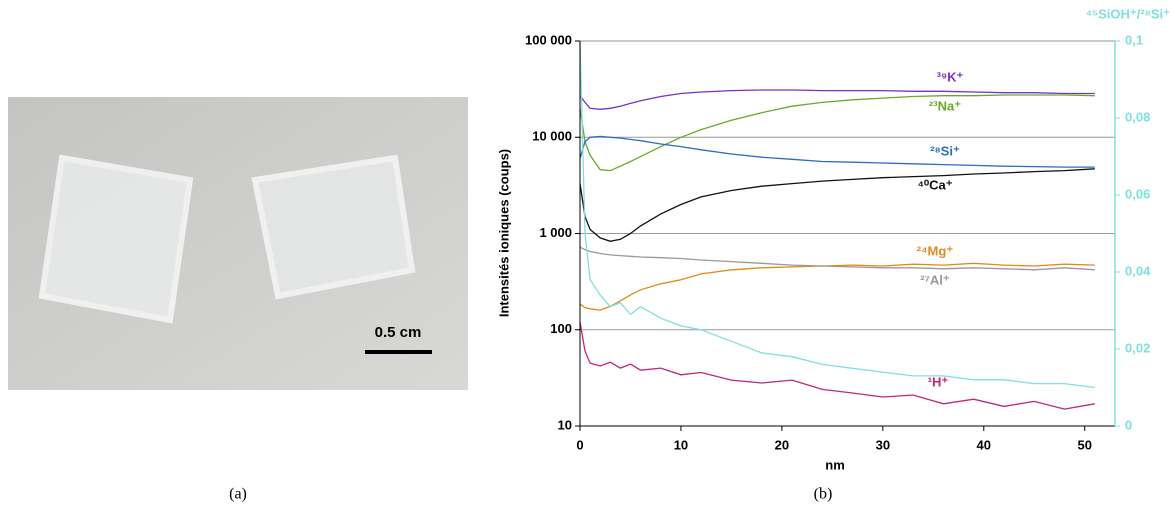 Image resolution: width=1175 pixels, height=522 pixels. I want to click on series-label: ²³Na⁺, so click(945, 105).